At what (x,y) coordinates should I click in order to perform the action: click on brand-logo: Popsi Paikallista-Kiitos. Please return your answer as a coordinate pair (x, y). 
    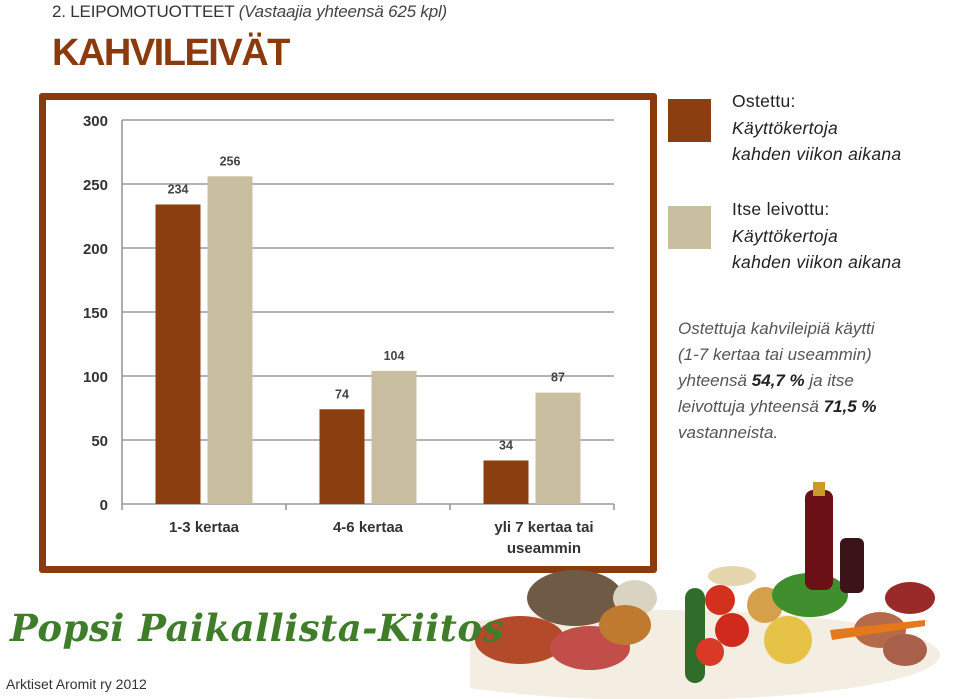
    Looking at the image, I should click on (257, 628).